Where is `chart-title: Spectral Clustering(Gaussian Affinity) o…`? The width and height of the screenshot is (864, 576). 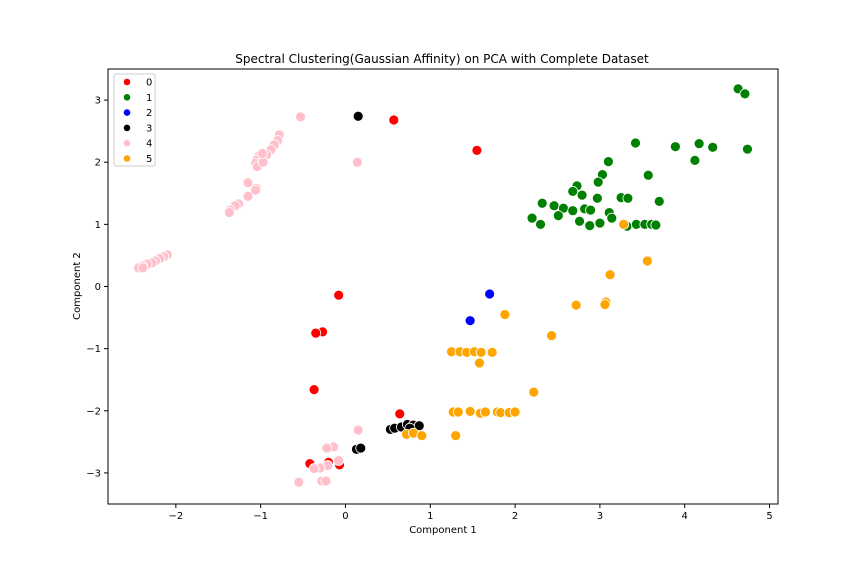 chart-title: Spectral Clustering(Gaussian Affinity) o… is located at coordinates (442, 59).